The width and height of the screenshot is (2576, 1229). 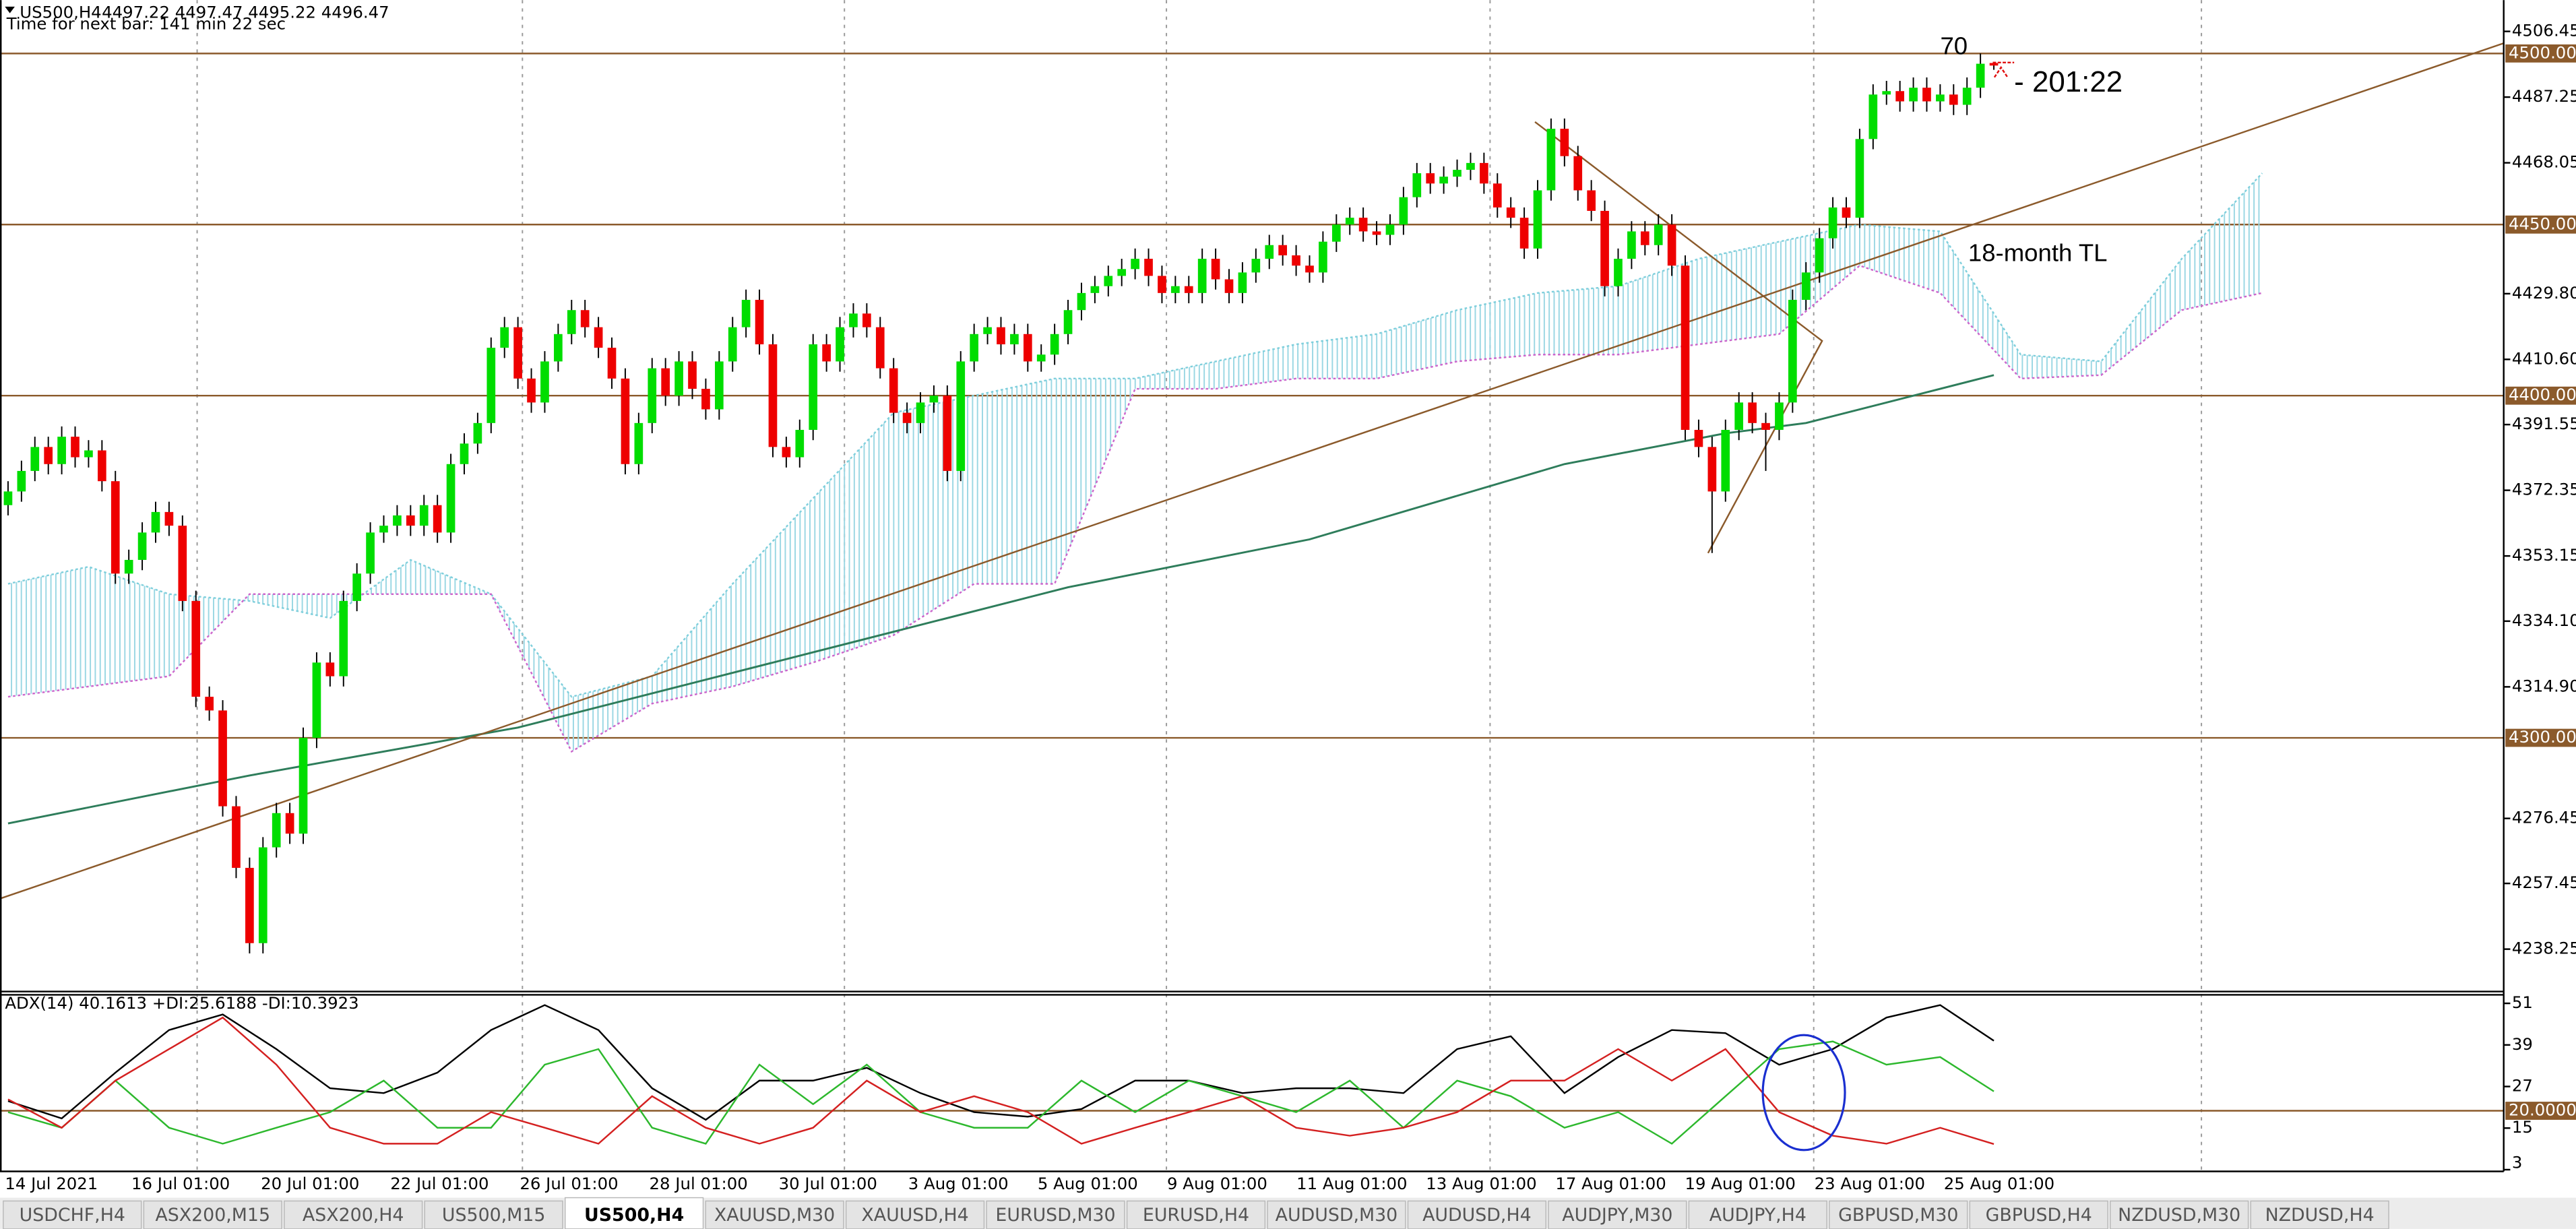 What do you see at coordinates (1217, 1183) in the screenshot?
I see `x-tick-label: 9 Aug 01:00` at bounding box center [1217, 1183].